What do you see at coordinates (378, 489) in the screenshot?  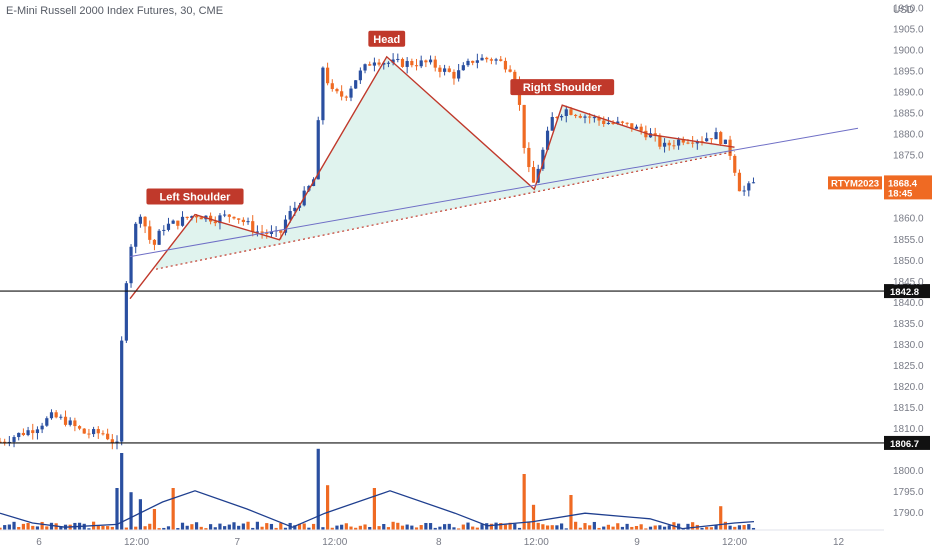 I see `volume-layer` at bounding box center [378, 489].